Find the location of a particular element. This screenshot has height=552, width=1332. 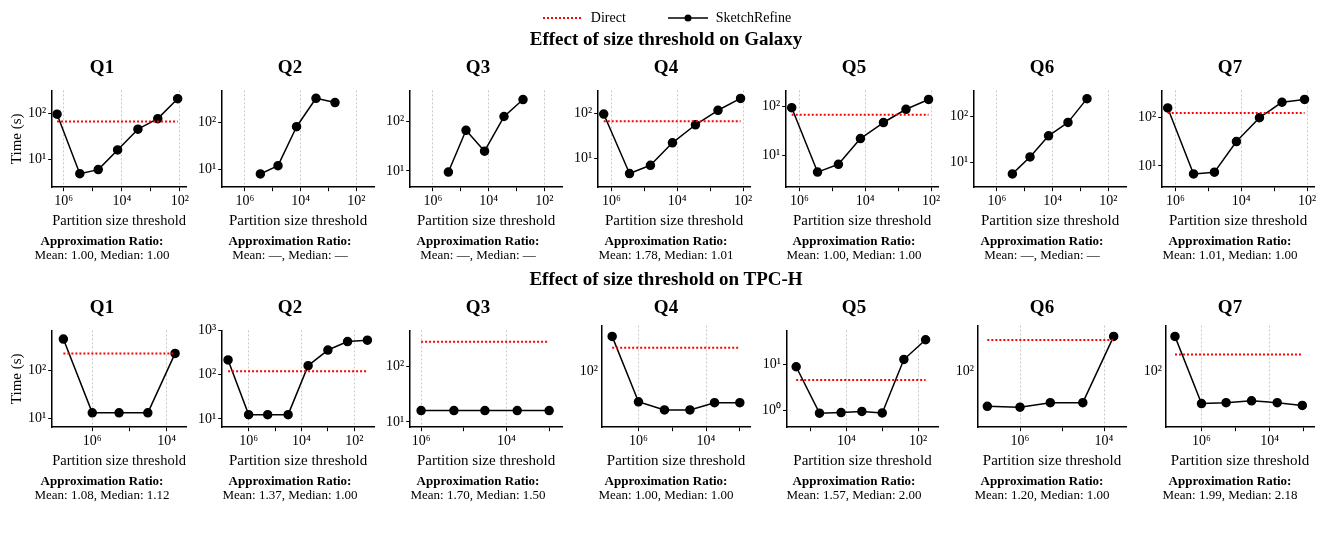

chart-title: Q7 is located at coordinates (1230, 307).